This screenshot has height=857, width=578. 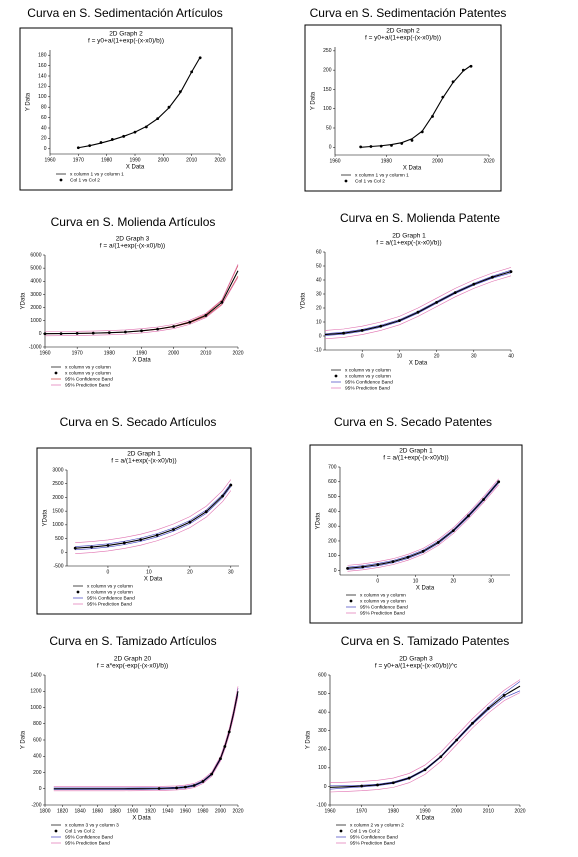 What do you see at coordinates (24, 300) in the screenshot?
I see `y-axis-label: YData` at bounding box center [24, 300].